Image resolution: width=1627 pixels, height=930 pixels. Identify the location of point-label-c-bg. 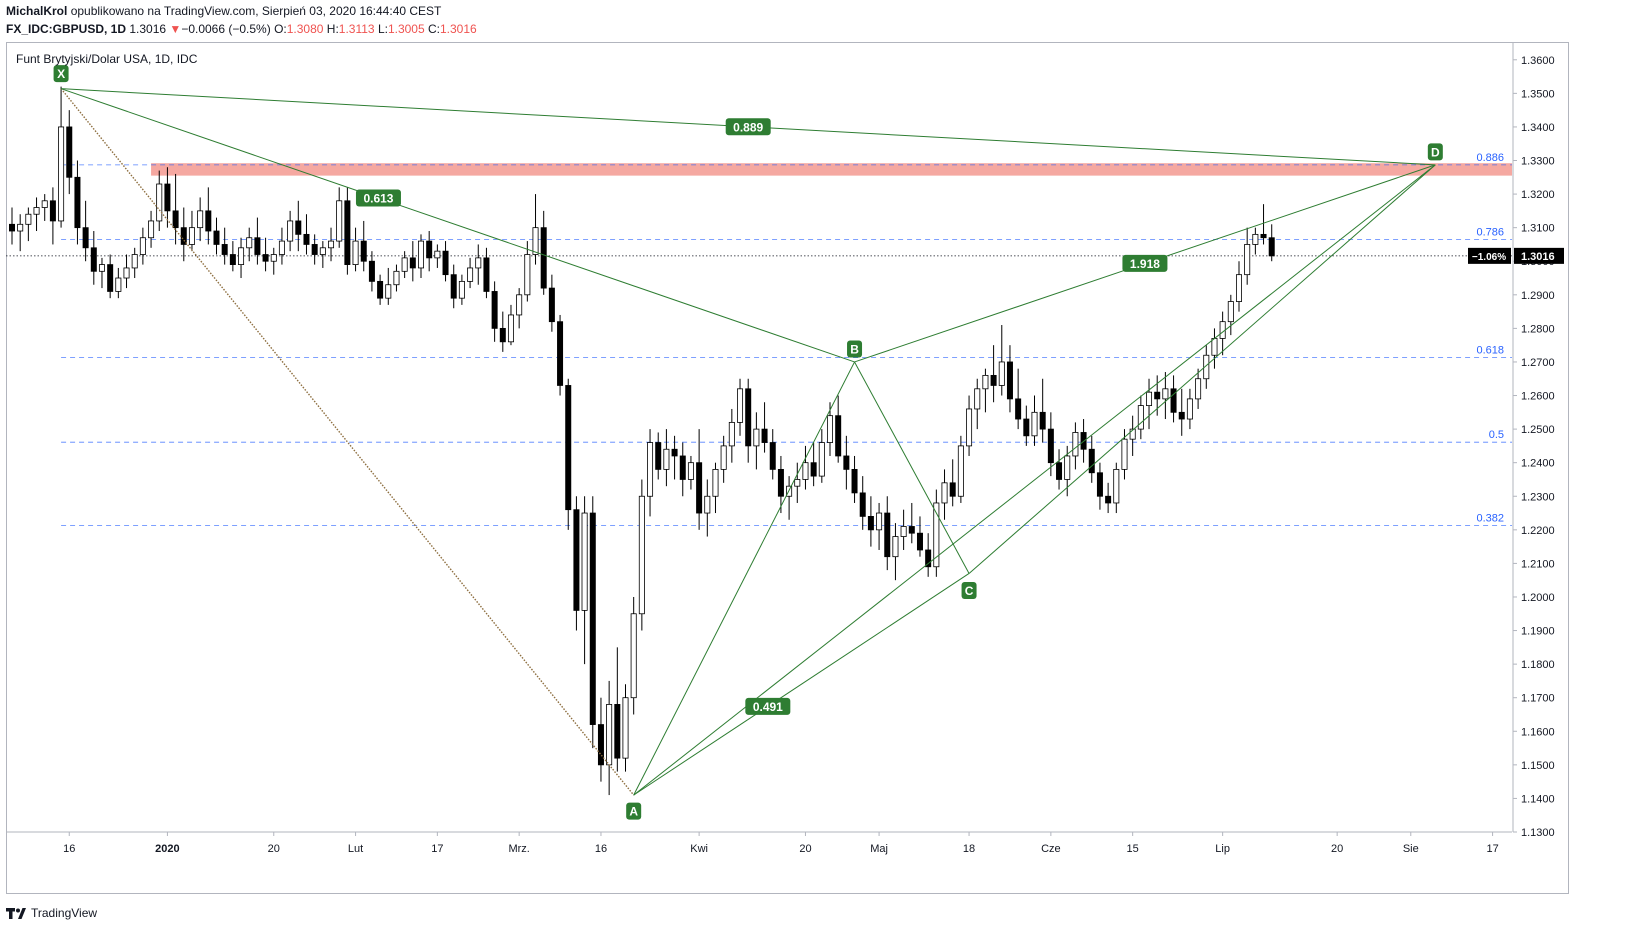
(969, 590).